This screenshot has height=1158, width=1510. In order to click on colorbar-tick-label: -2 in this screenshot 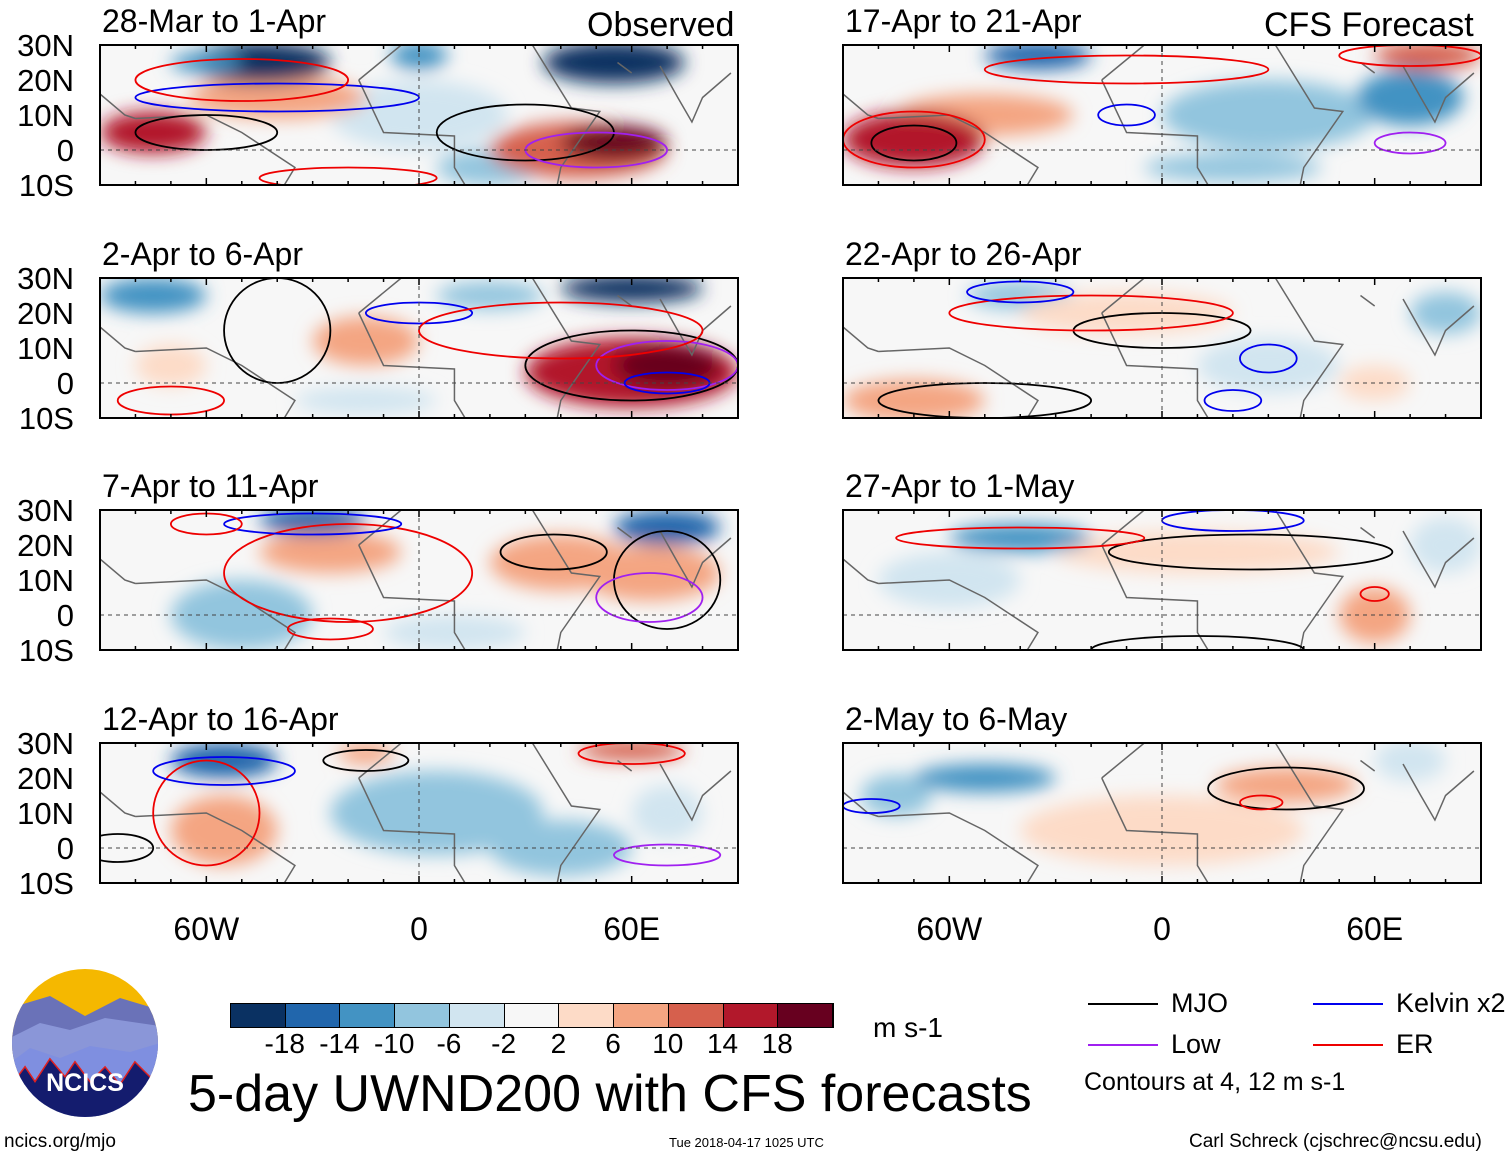, I will do `click(504, 1043)`.